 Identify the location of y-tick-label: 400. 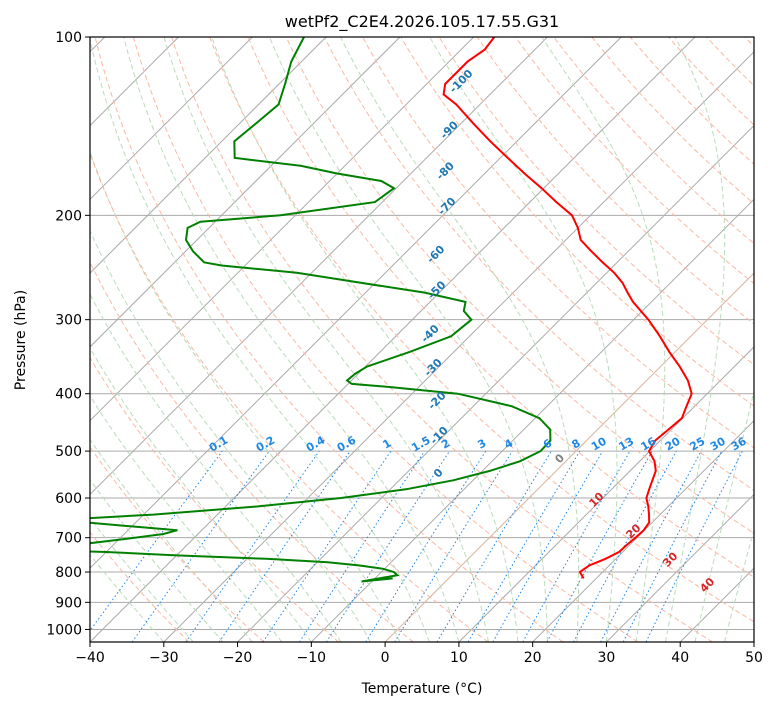
(68, 395).